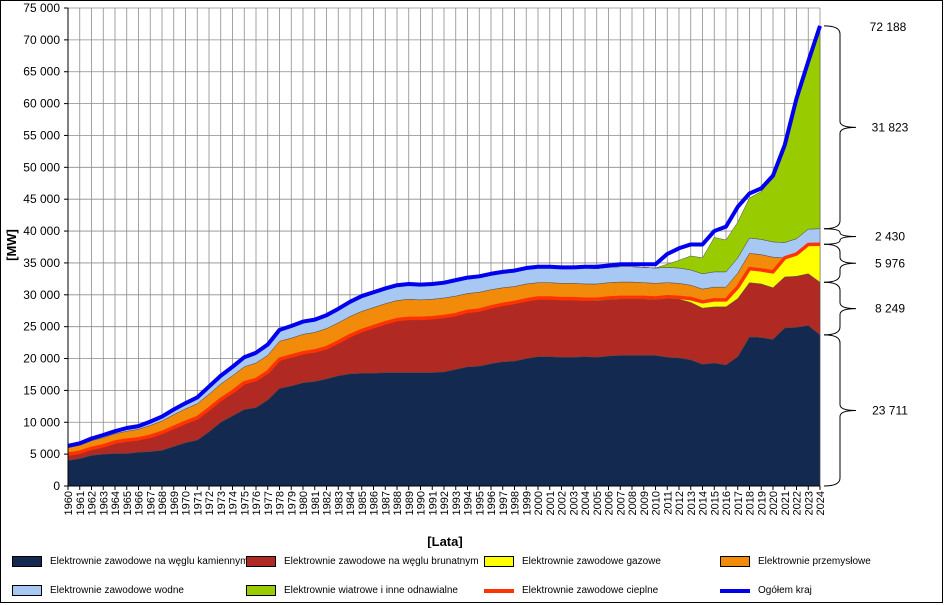  Describe the element at coordinates (175, 503) in the screenshot. I see `x-tick-label: 1969` at that location.